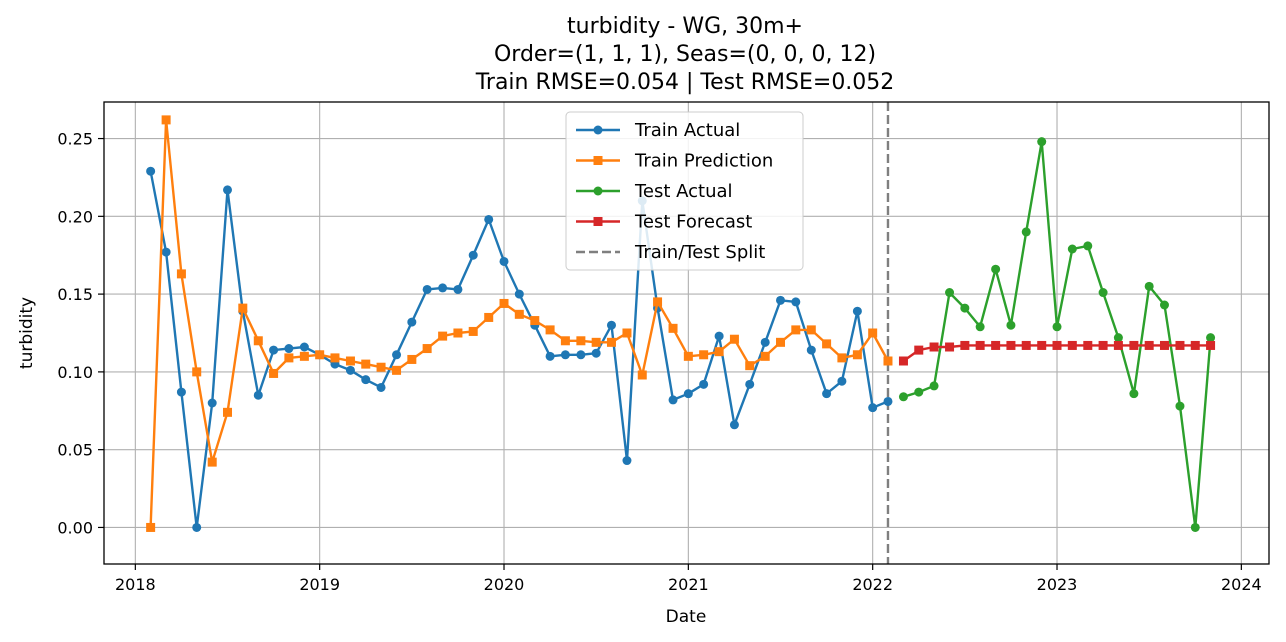 The width and height of the screenshot is (1286, 642). Describe the element at coordinates (699, 252) in the screenshot. I see `legend-label-train-test-split: Train/Test Split` at that location.